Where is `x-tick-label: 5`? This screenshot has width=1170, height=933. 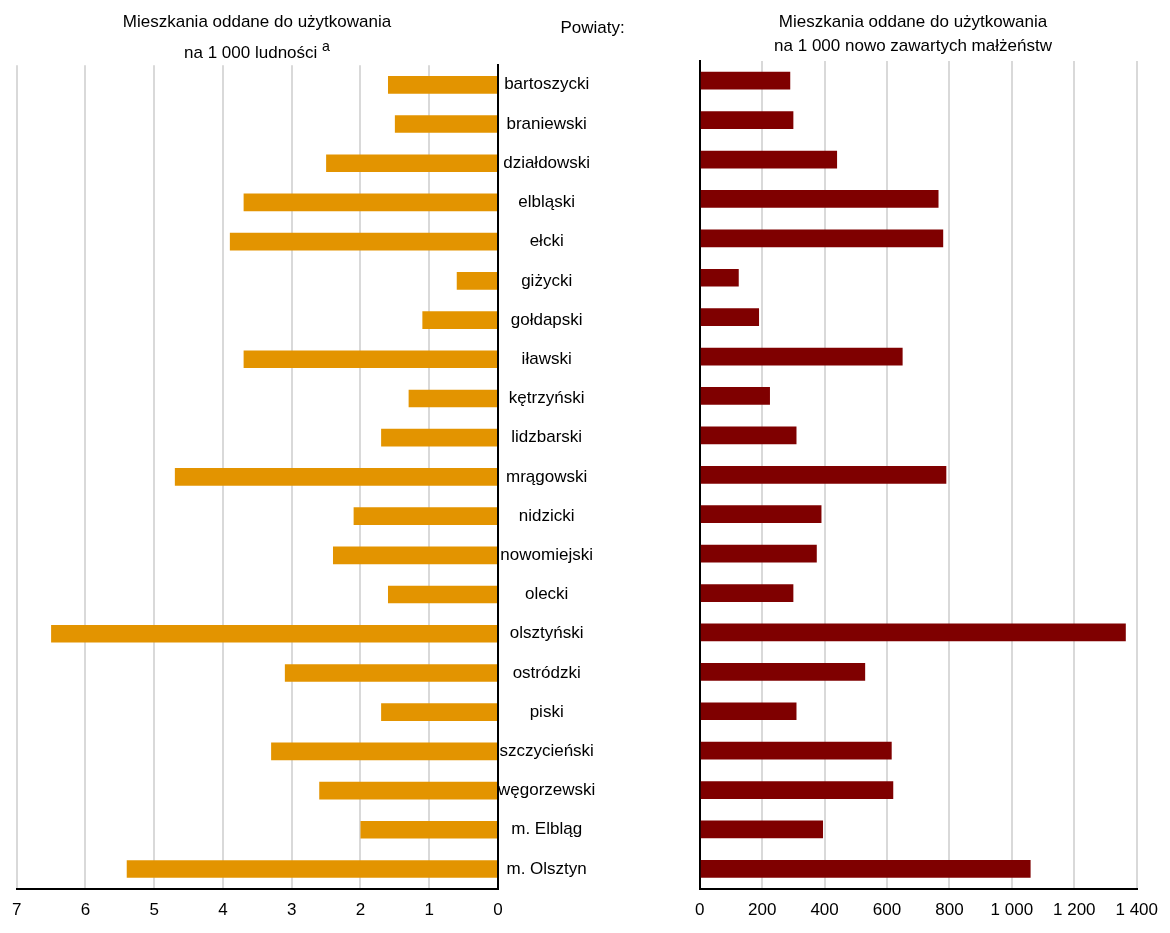 x-tick-label: 5 is located at coordinates (154, 910).